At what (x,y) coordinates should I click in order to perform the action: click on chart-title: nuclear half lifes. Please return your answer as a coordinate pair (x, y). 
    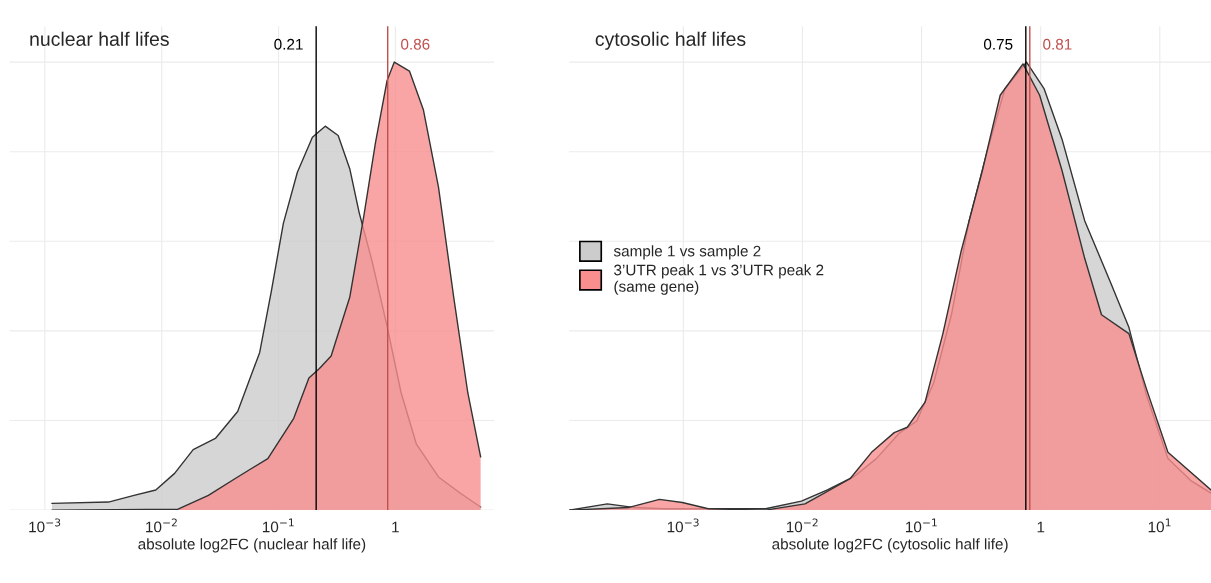
    Looking at the image, I should click on (99, 38).